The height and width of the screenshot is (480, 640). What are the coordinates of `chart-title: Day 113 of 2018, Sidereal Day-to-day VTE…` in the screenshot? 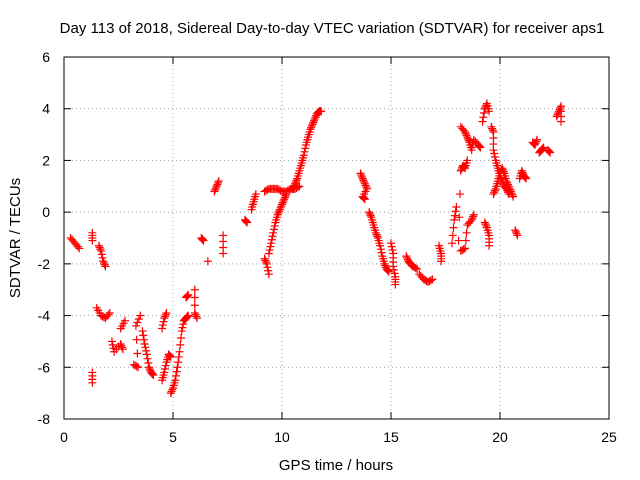 It's located at (332, 28).